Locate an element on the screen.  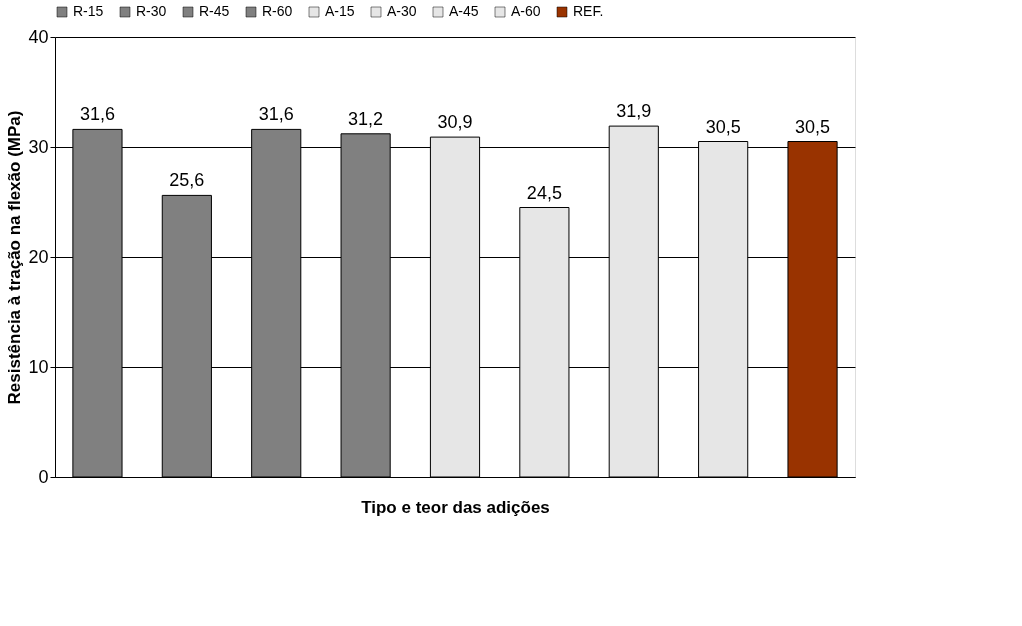
y-axis-title: Resistência à tração na flexão (MPa) is located at coordinates (15, 257).